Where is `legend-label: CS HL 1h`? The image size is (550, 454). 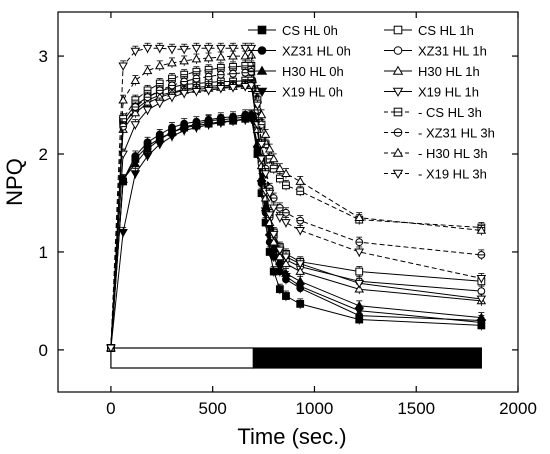
legend-label: CS HL 1h is located at coordinates (446, 30).